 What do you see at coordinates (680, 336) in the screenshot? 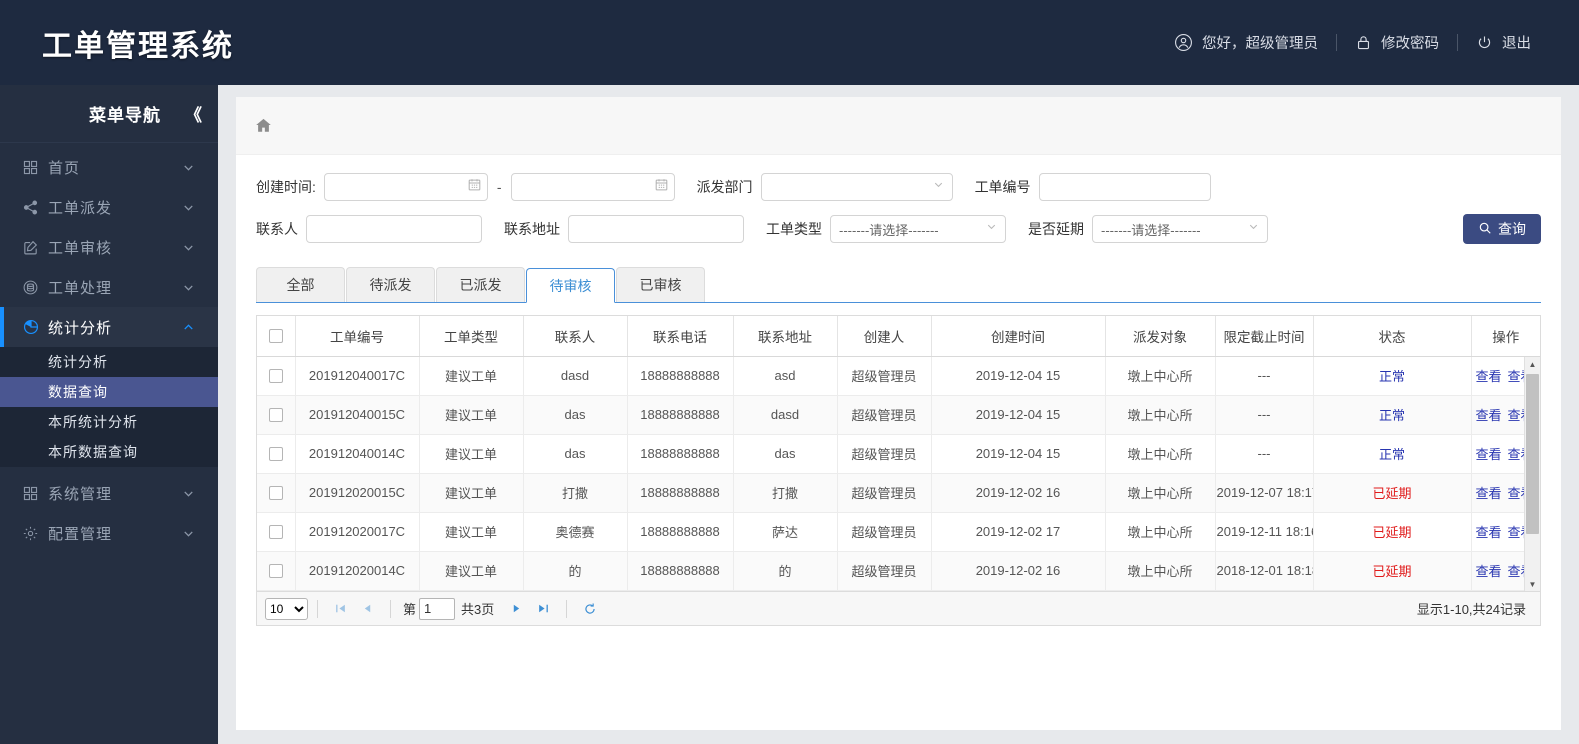
I see `col-phone: 联系电话` at bounding box center [680, 336].